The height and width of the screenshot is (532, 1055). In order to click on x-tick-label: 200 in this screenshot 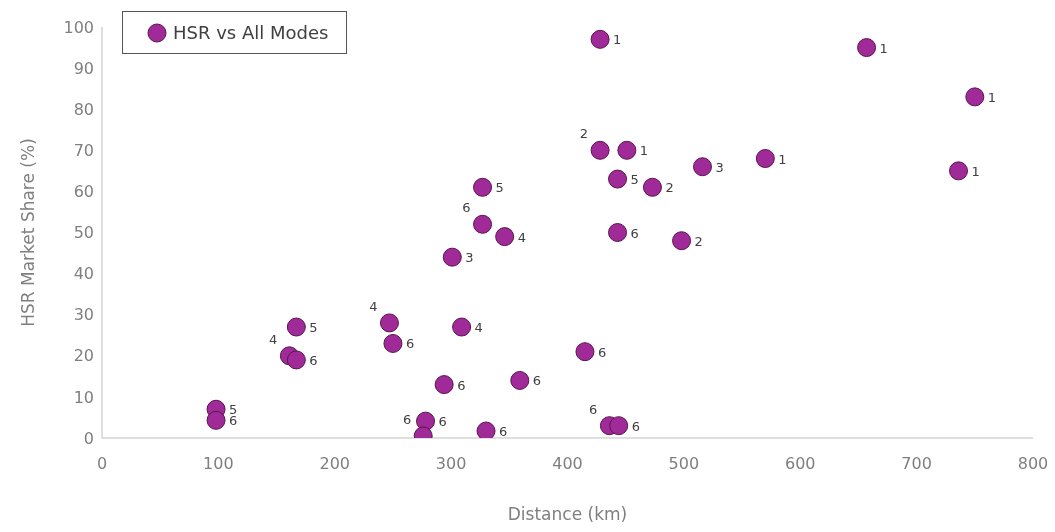, I will do `click(335, 464)`.